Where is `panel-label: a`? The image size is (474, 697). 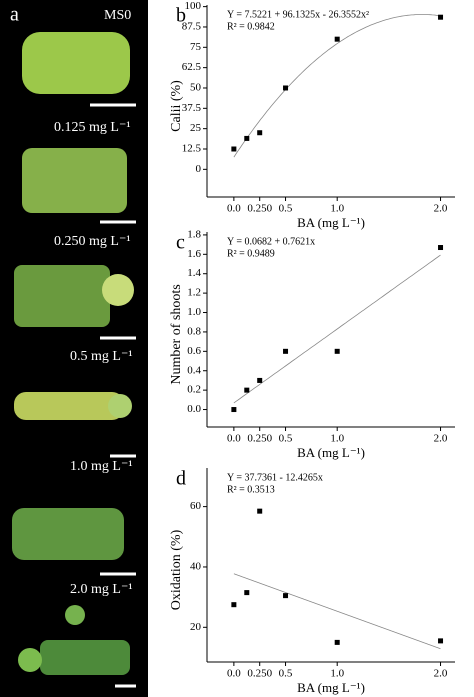 panel-label: a is located at coordinates (14, 15).